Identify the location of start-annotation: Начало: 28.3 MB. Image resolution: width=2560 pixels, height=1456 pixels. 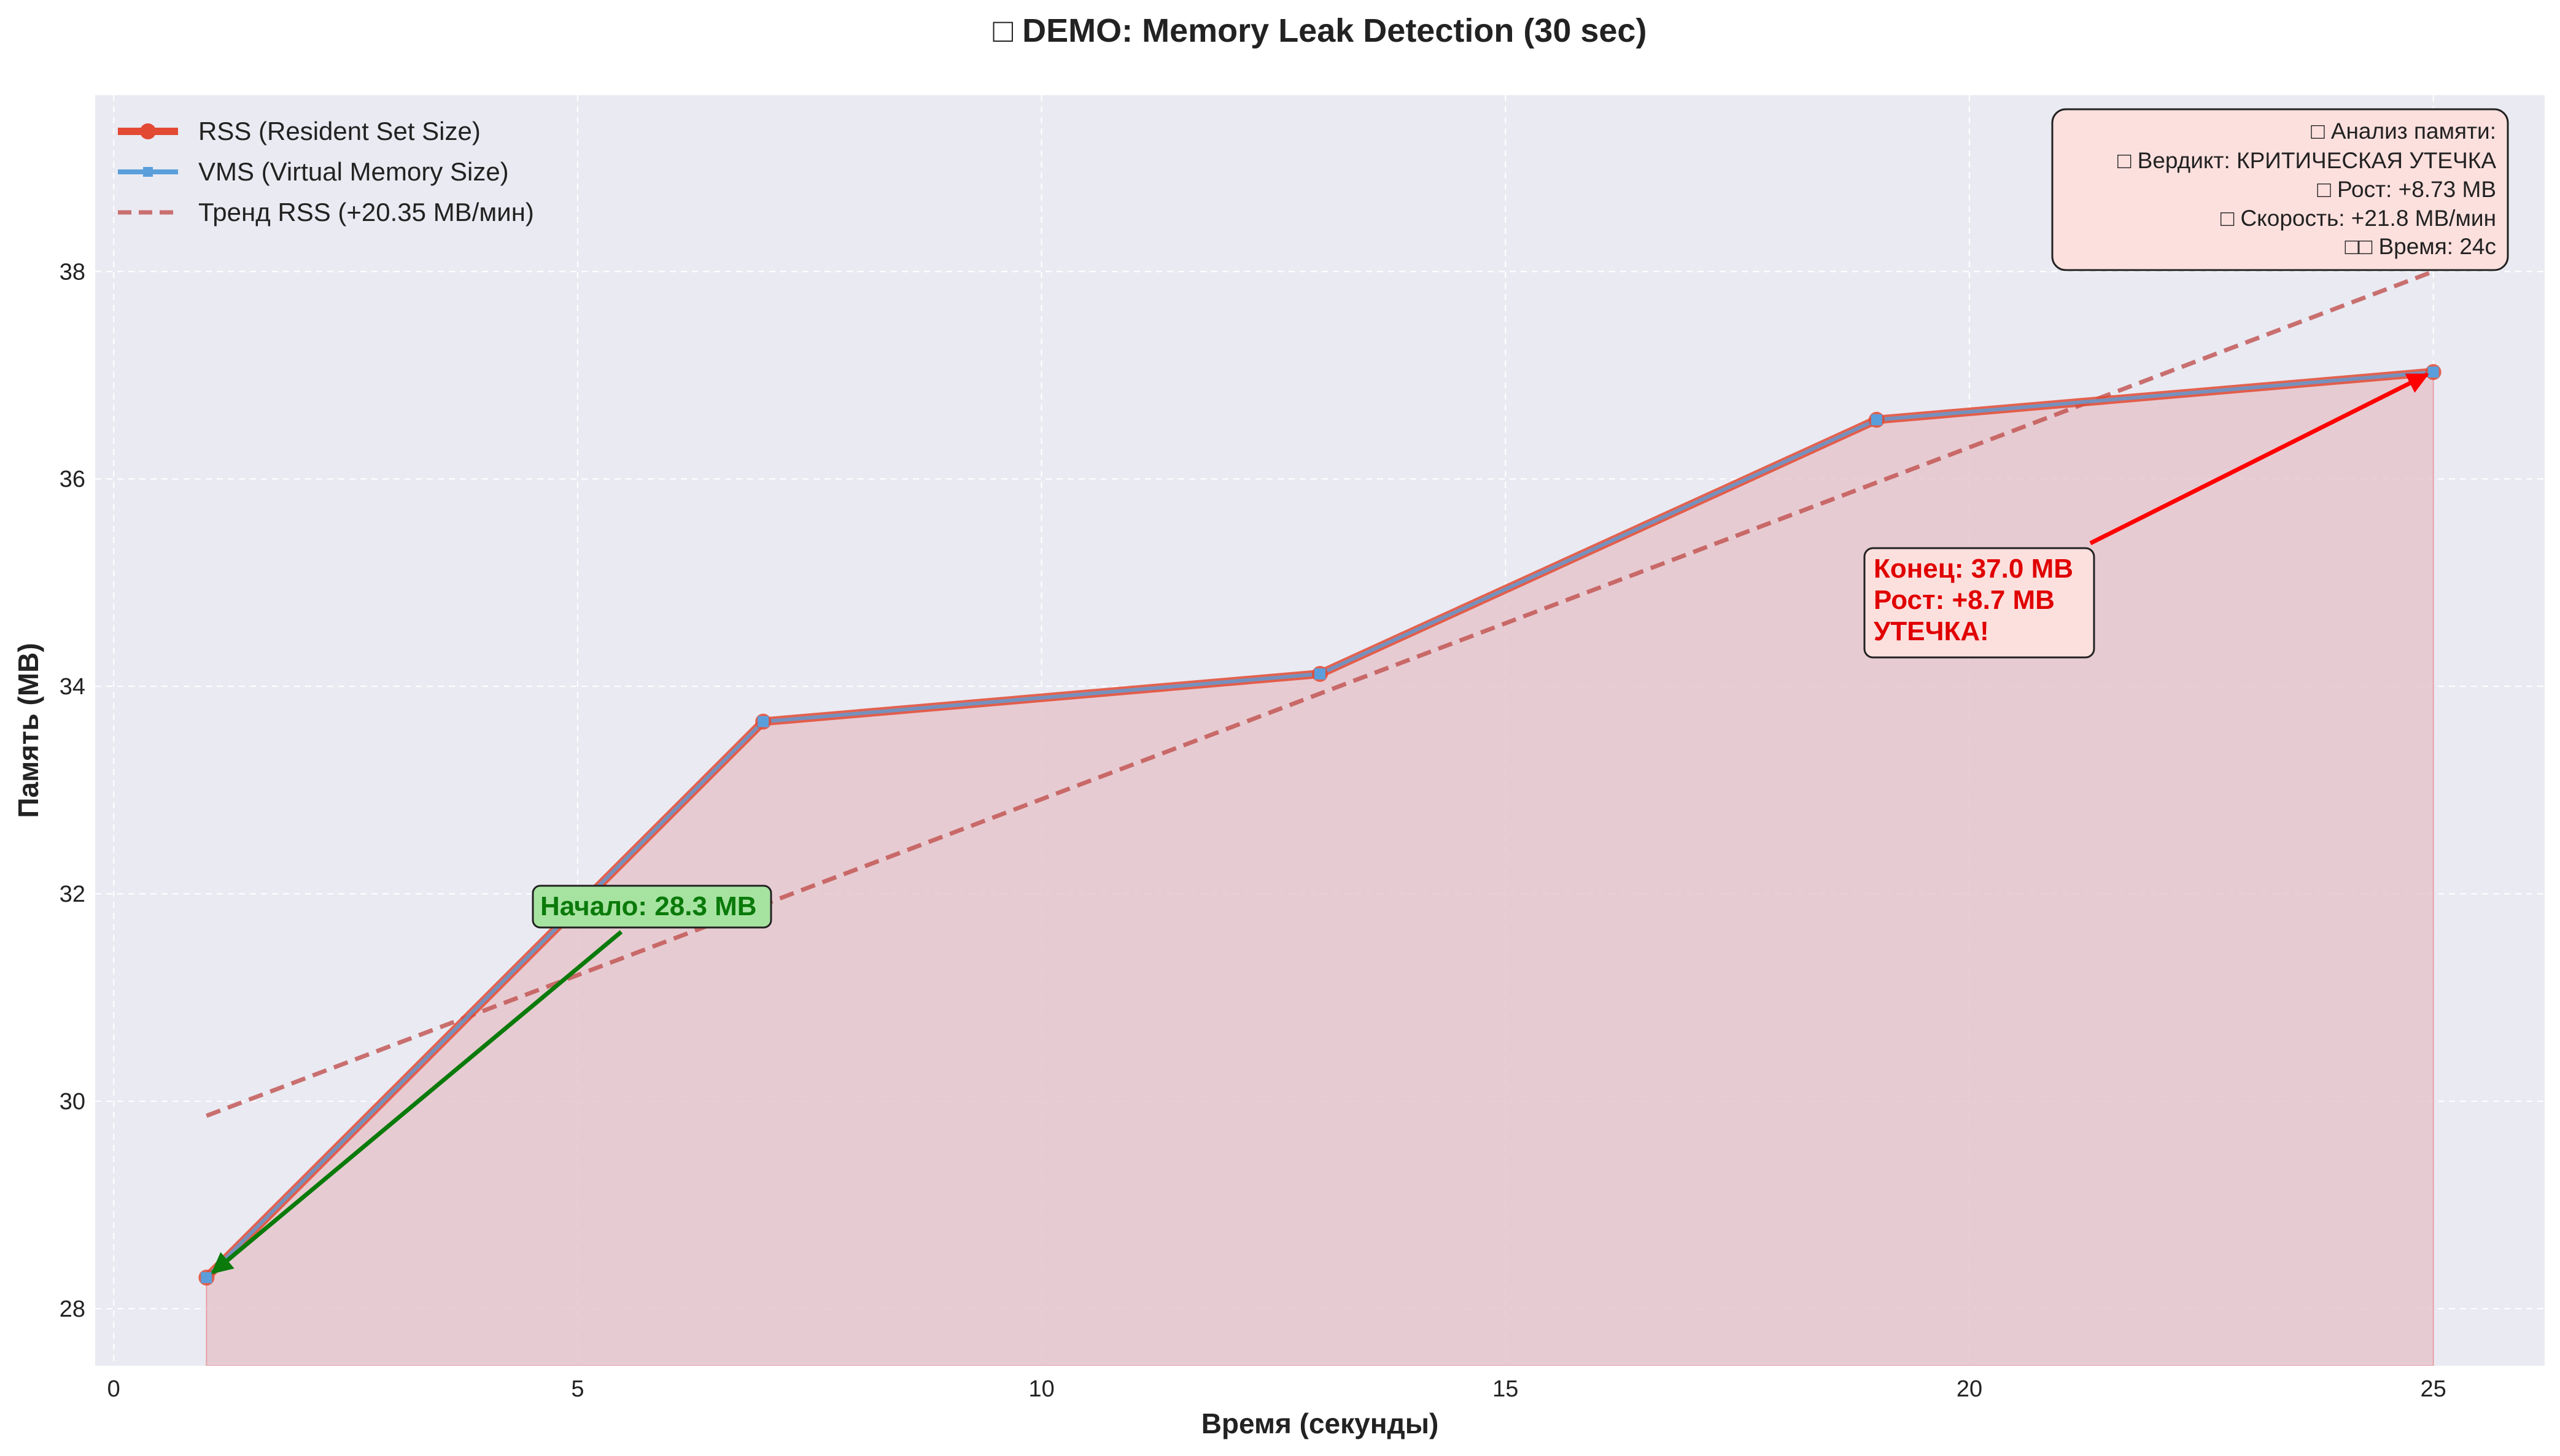
(491, 1080).